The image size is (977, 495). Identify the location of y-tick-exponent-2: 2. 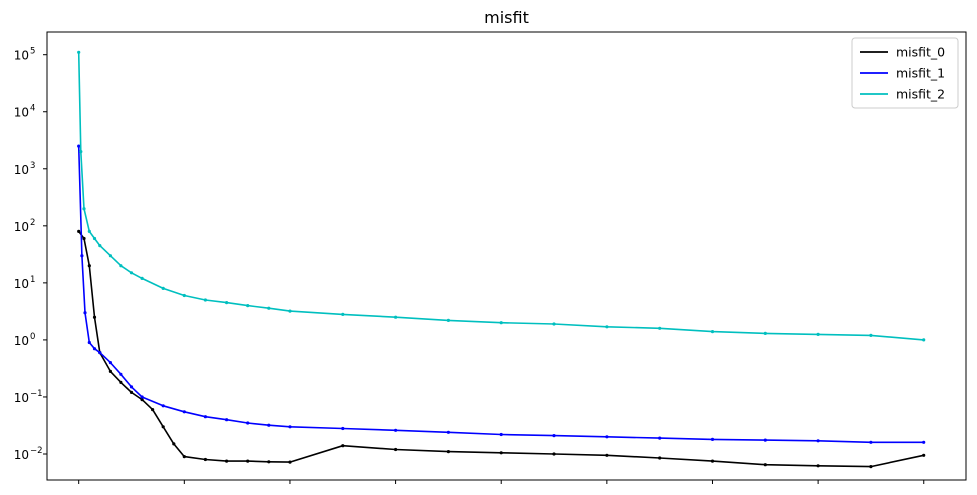
(32, 223).